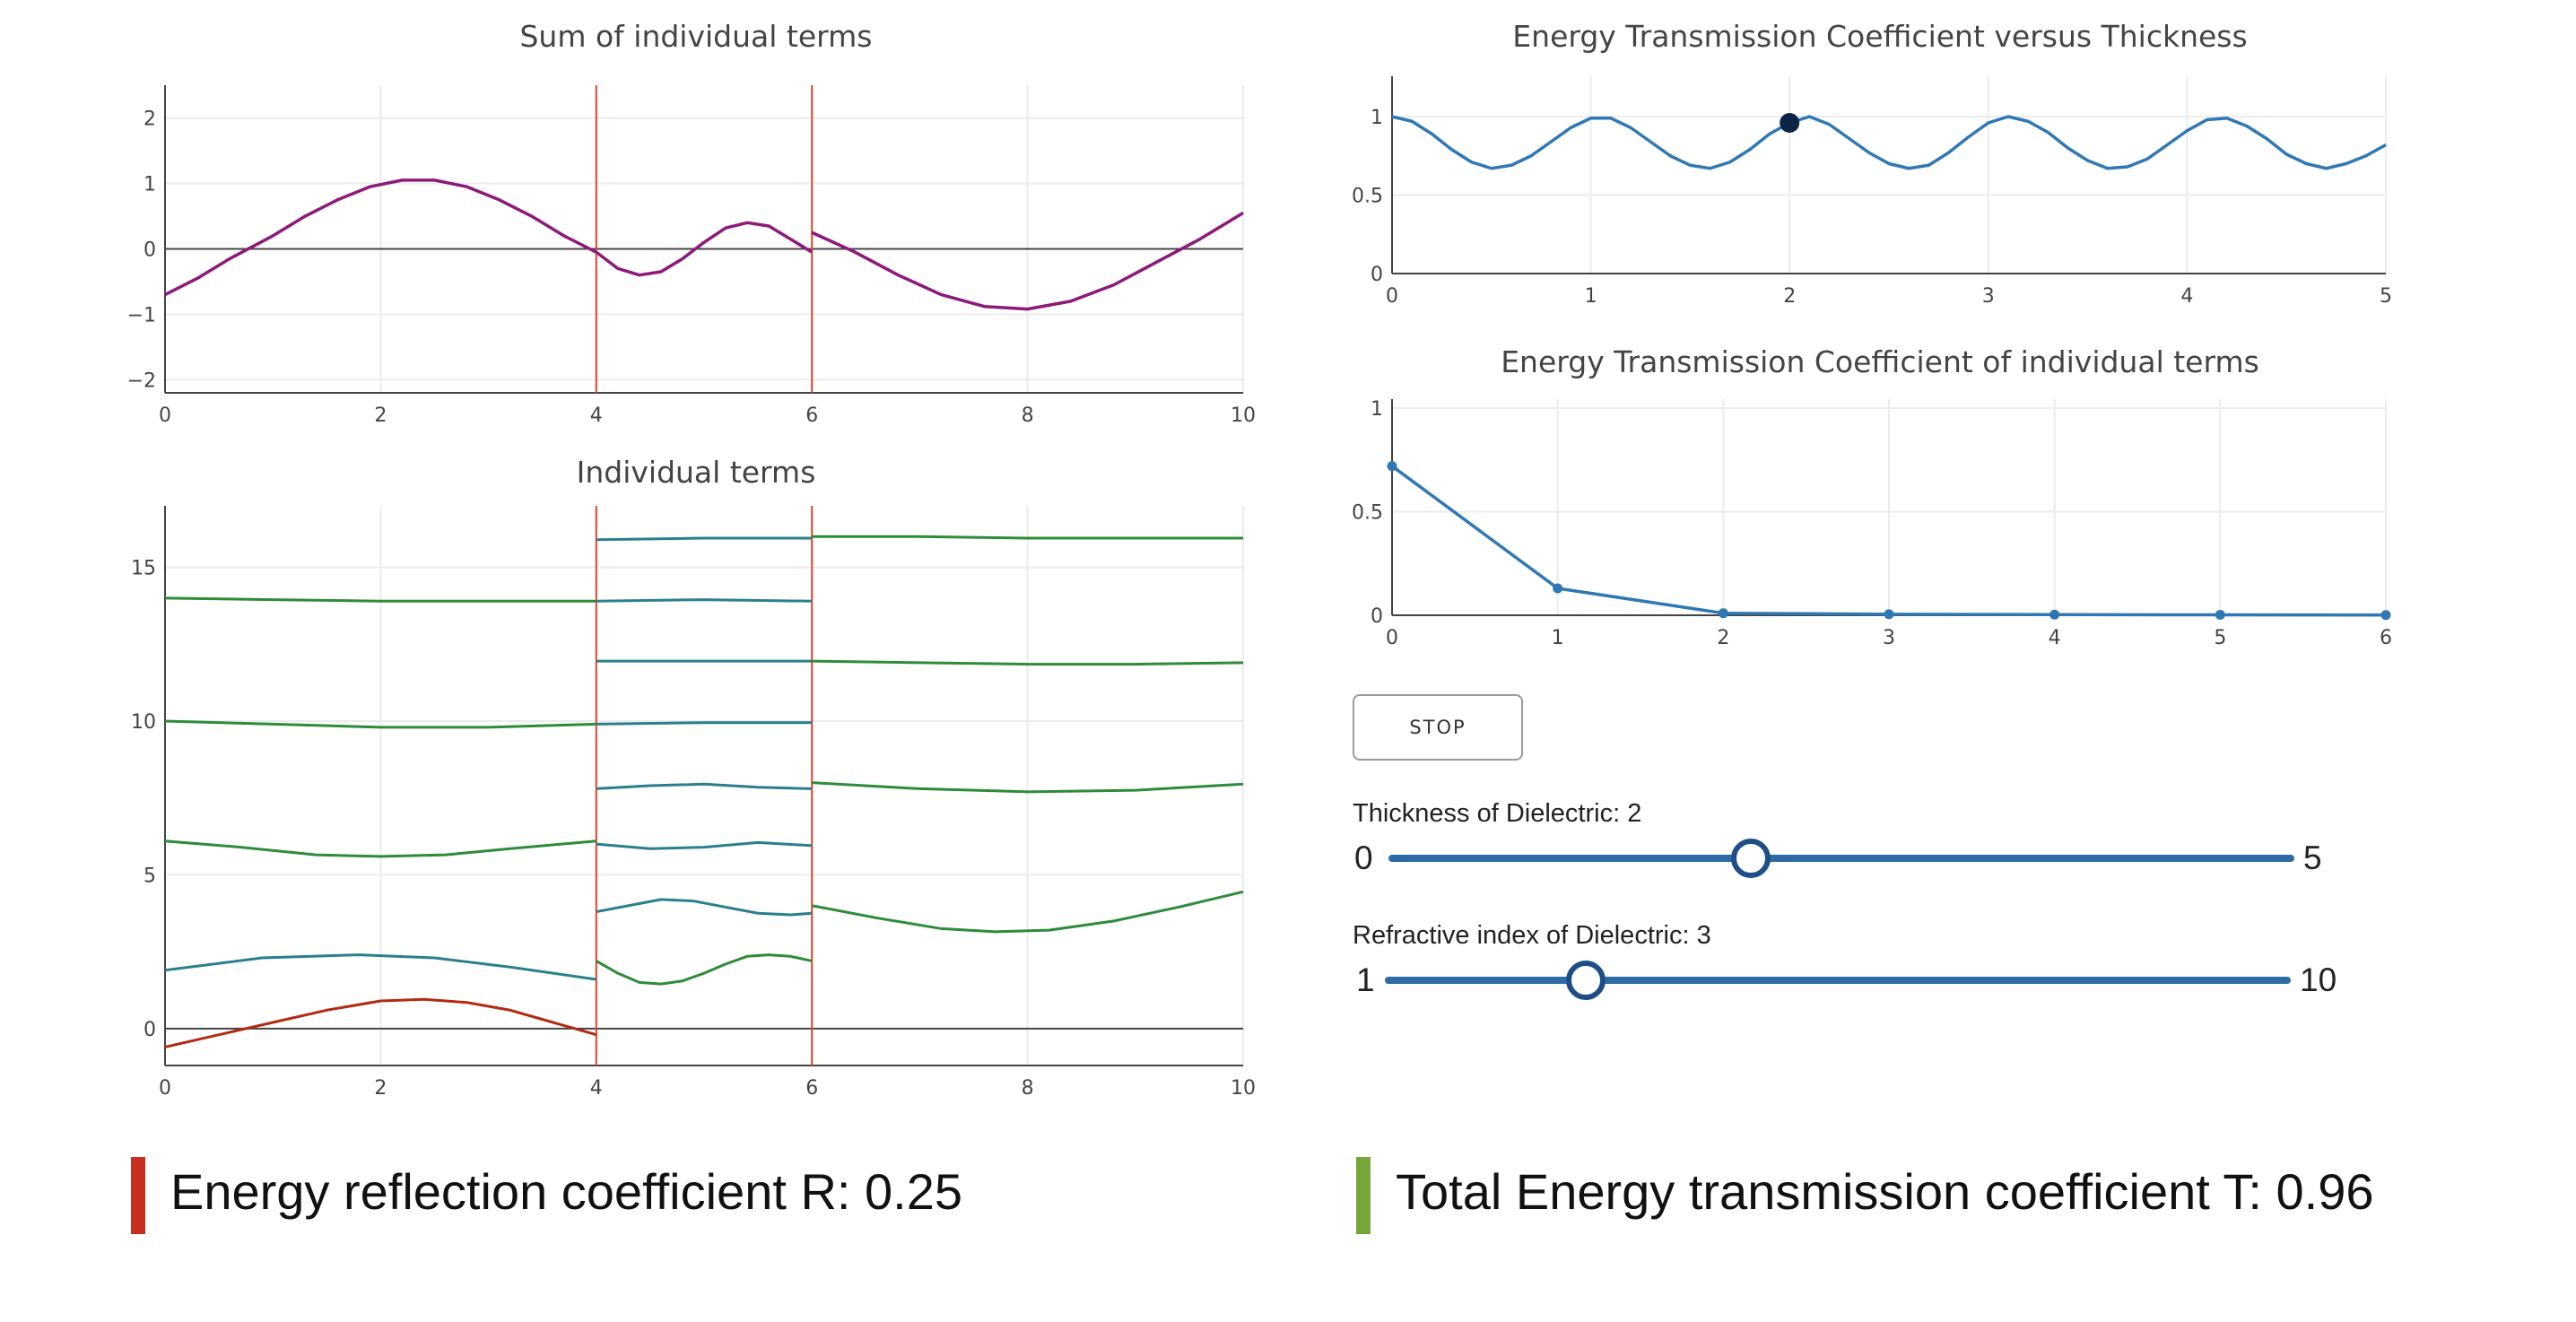  What do you see at coordinates (1377, 275) in the screenshot?
I see `thickness-ytick-label: 0` at bounding box center [1377, 275].